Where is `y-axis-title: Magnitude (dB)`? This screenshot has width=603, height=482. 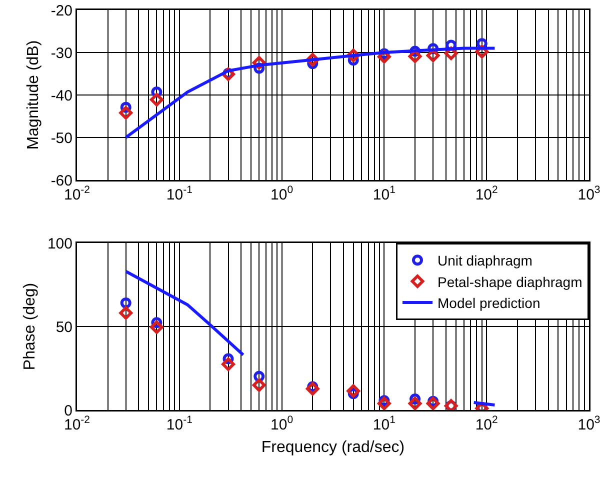 y-axis-title: Magnitude (dB) is located at coordinates (33, 95).